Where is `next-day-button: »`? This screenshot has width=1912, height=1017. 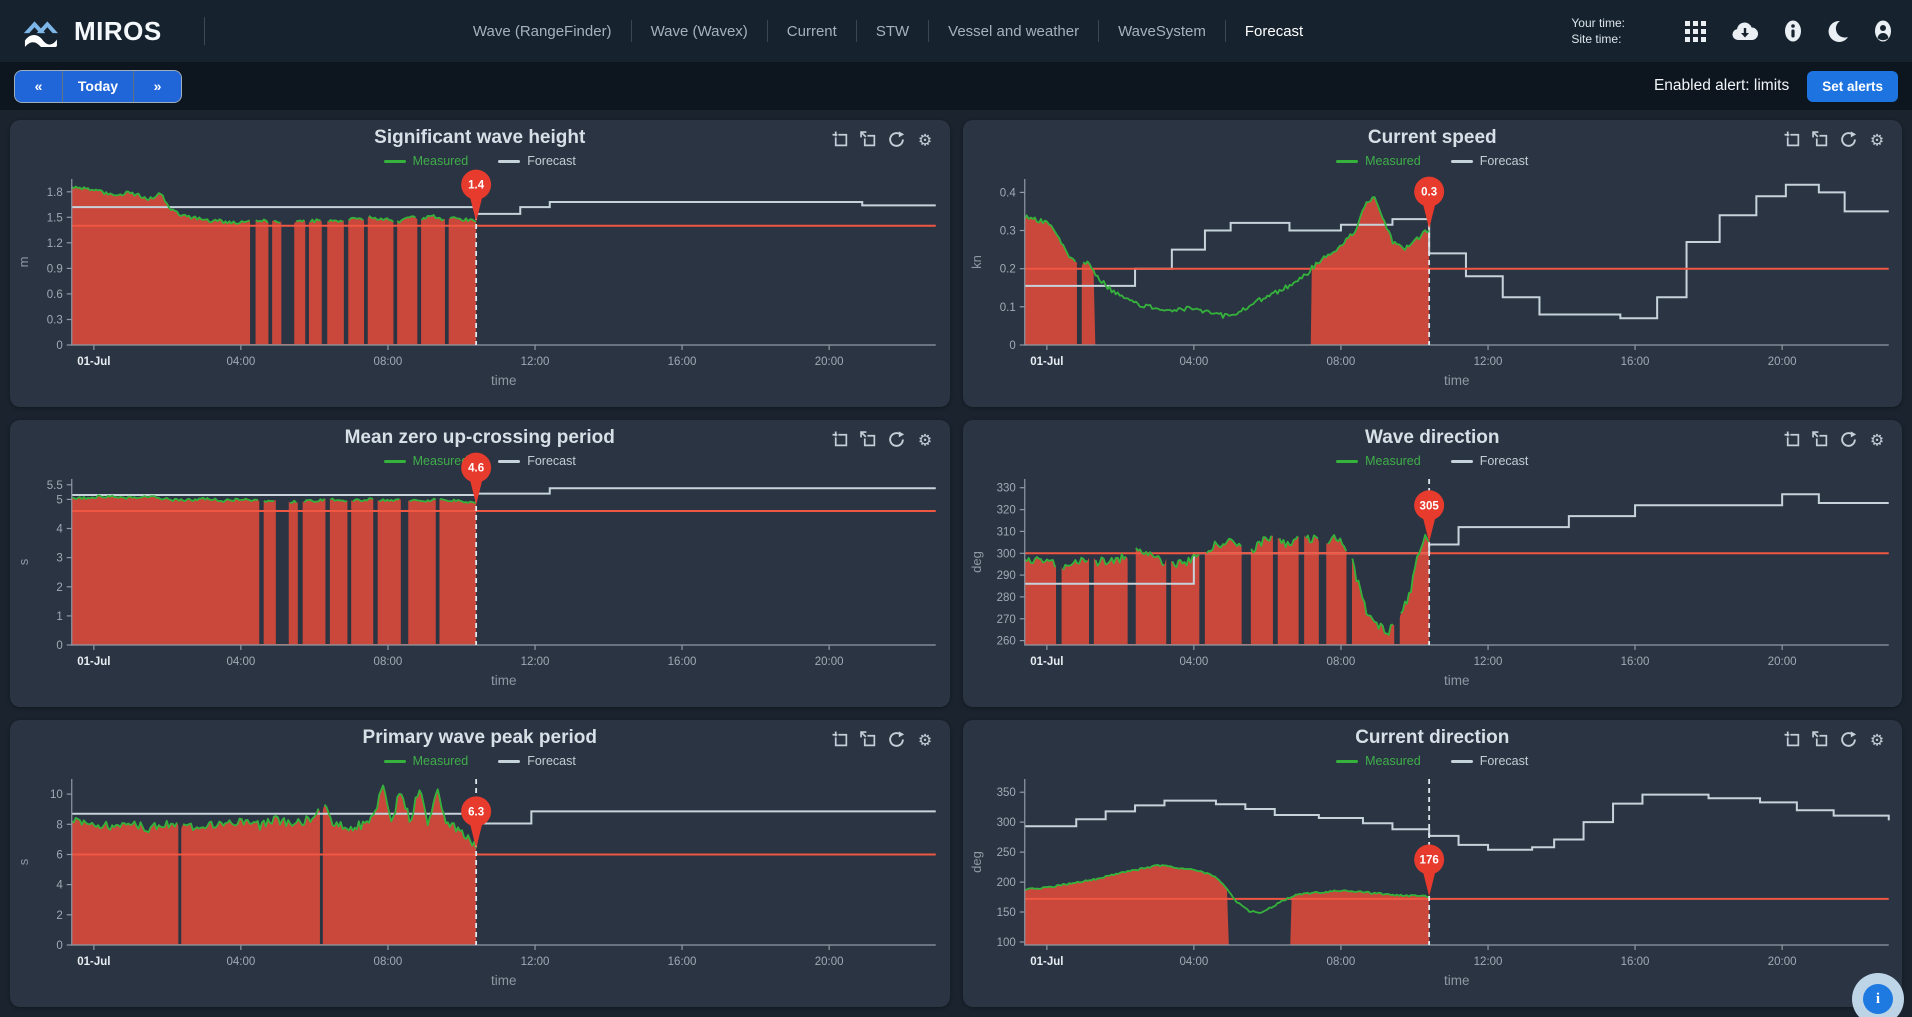 next-day-button: » is located at coordinates (157, 86).